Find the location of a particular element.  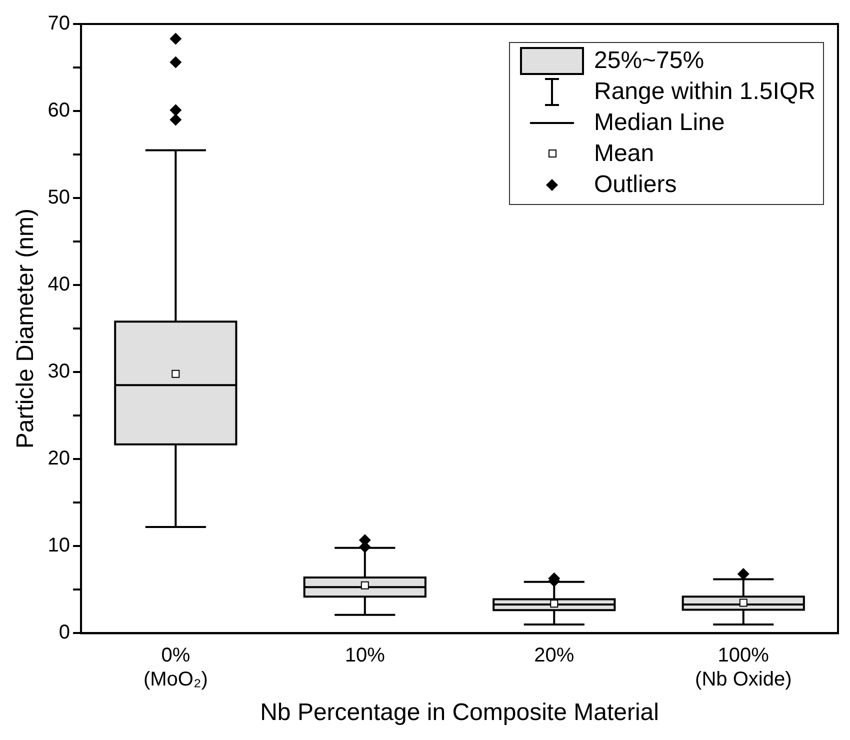

y-tick-label: 20 is located at coordinates (59, 459).